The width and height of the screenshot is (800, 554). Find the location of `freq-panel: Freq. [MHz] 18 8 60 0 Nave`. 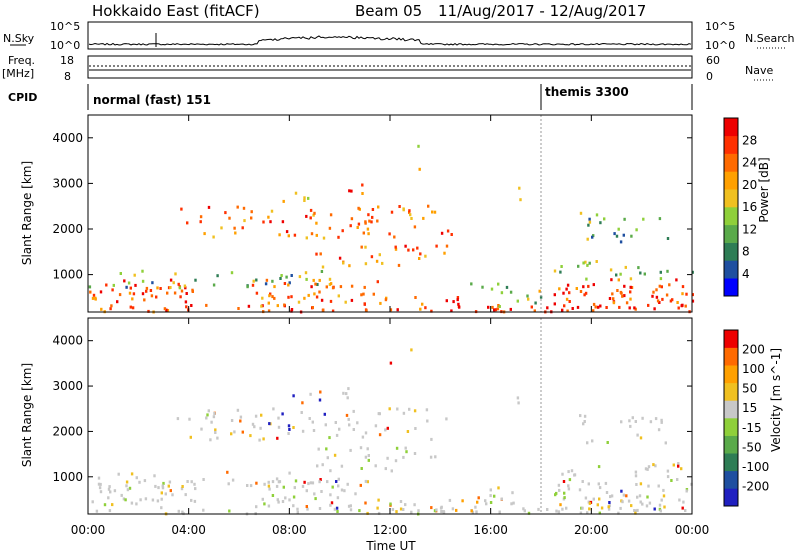

freq-panel: Freq. [MHz] 18 8 60 0 Nave is located at coordinates (388, 68).